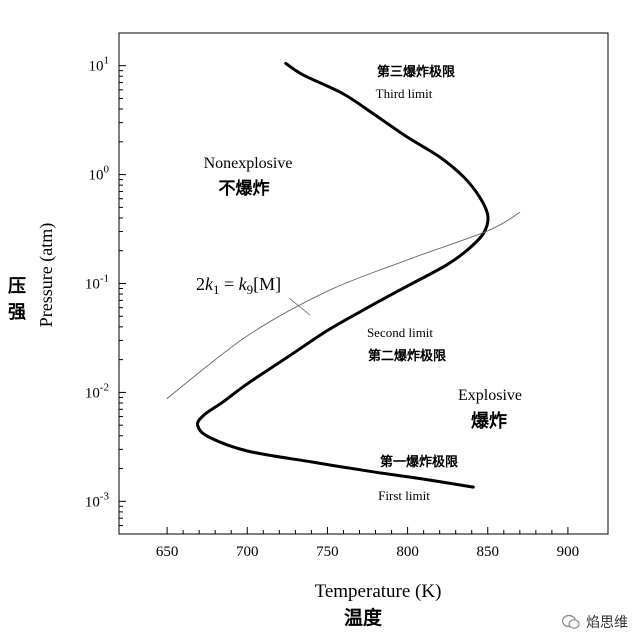 This screenshot has width=638, height=644. Describe the element at coordinates (404, 93) in the screenshot. I see `third-limit-en: Third limit` at that location.